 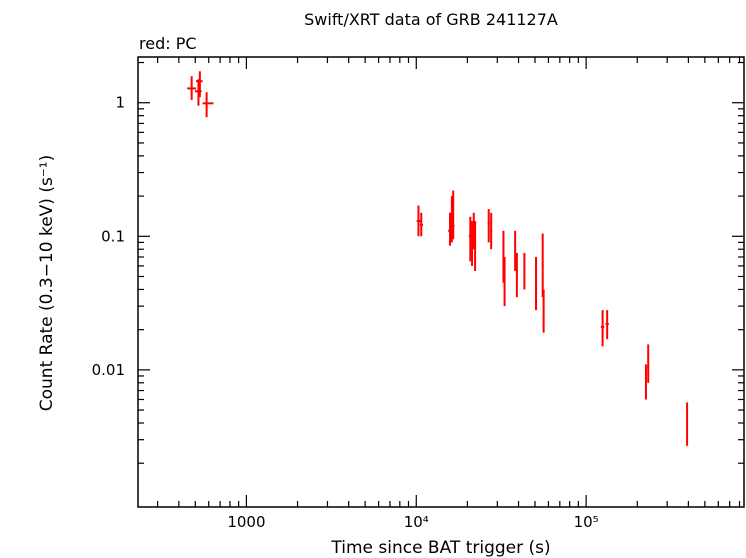 I want to click on y-tick-labels: 1 0.1 0.01, so click(x=108, y=236).